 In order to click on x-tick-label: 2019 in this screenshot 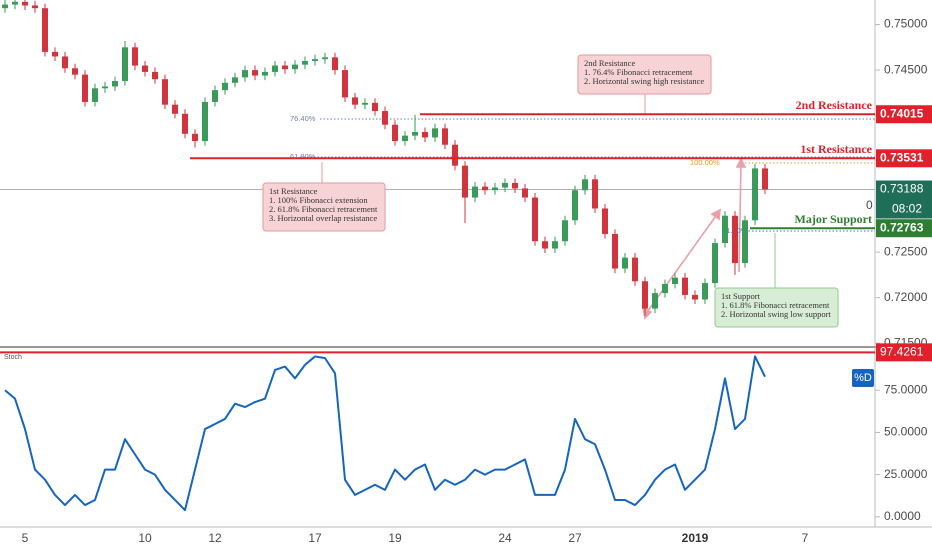, I will do `click(695, 538)`.